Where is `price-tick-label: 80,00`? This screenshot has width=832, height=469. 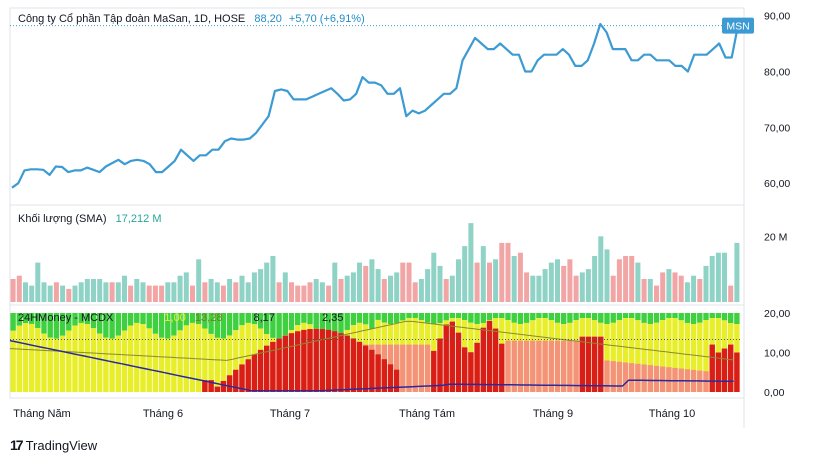
price-tick-label: 80,00 is located at coordinates (777, 72).